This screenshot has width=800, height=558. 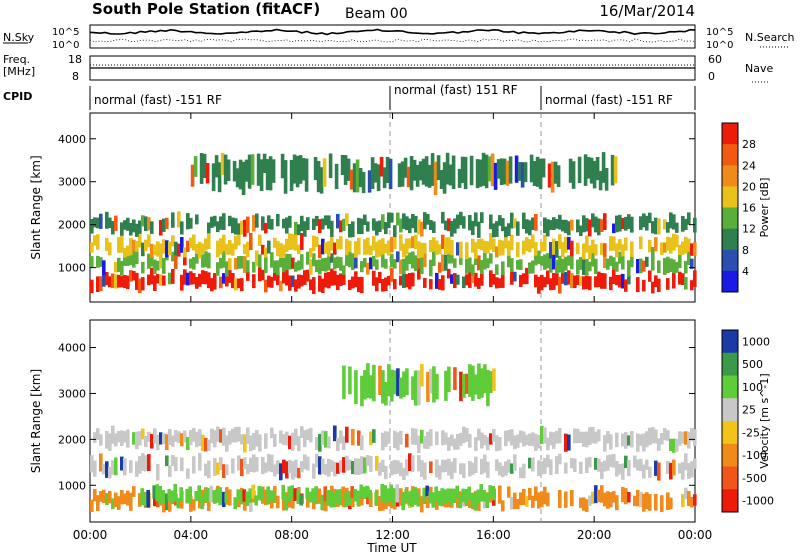 What do you see at coordinates (749, 410) in the screenshot?
I see `colorbar-tick: 25` at bounding box center [749, 410].